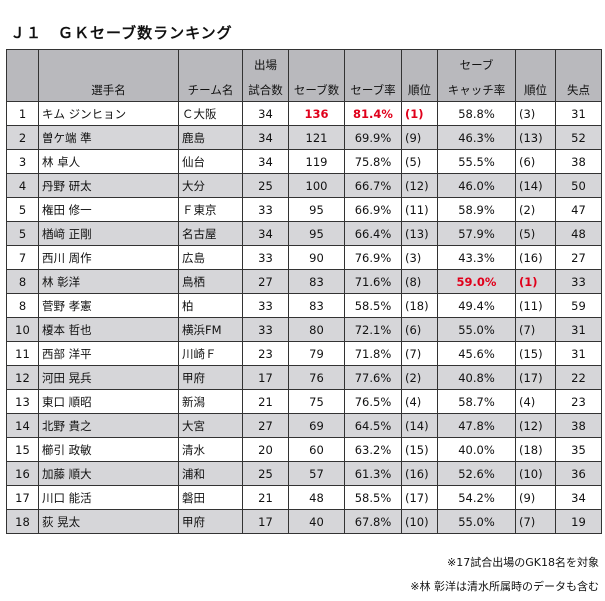 The width and height of the screenshot is (605, 601). What do you see at coordinates (373, 425) in the screenshot?
I see `save-rate-cell: 64.5%` at bounding box center [373, 425].